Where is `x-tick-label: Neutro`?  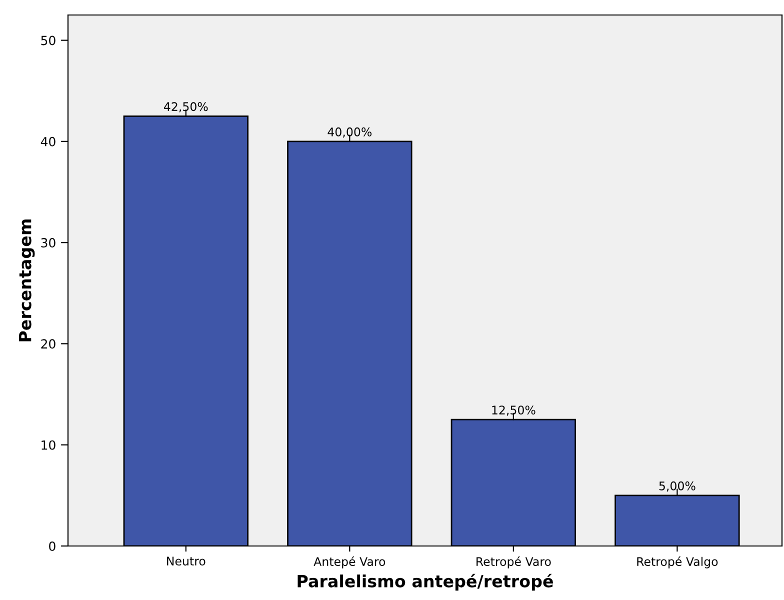
x-tick-label: Neutro is located at coordinates (186, 561).